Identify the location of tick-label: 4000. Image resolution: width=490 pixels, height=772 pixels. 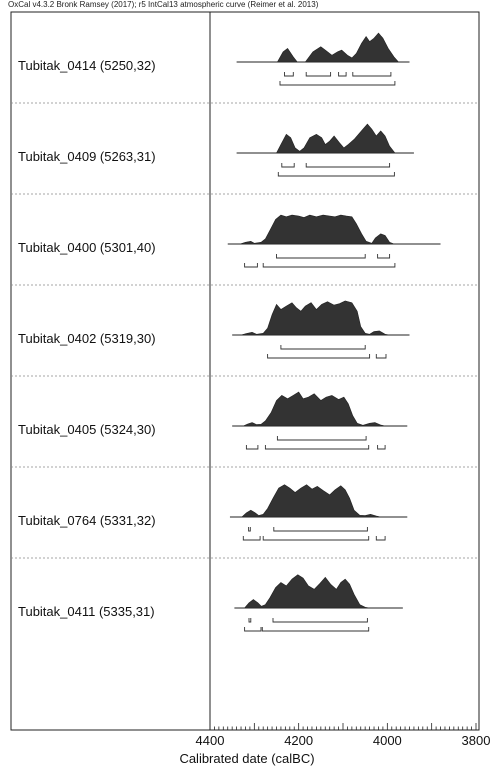
(387, 740).